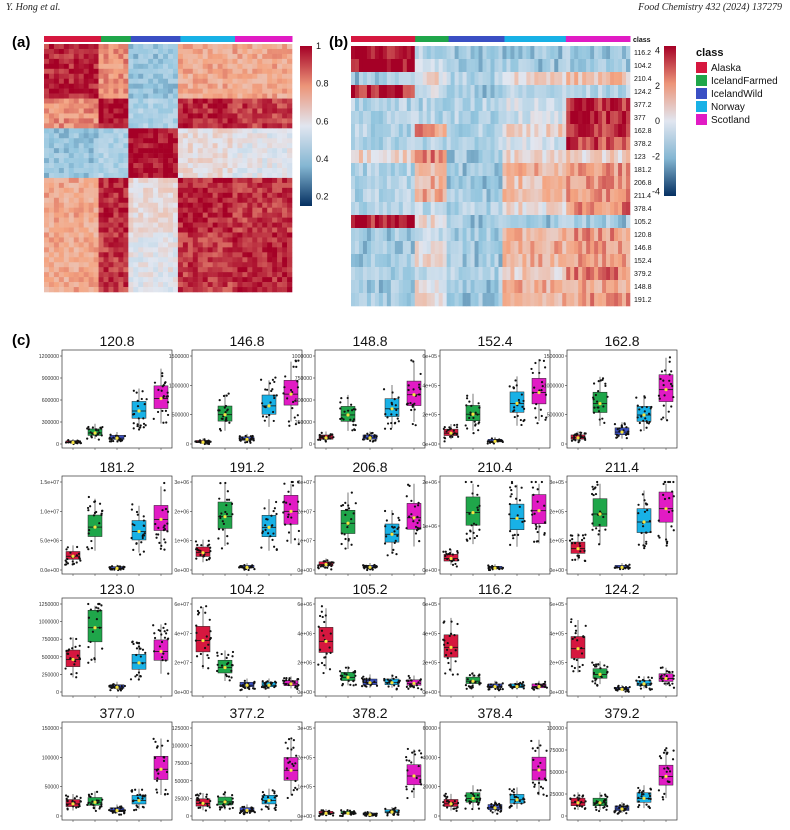  I want to click on boxplot-title: 146.8, so click(246, 341).